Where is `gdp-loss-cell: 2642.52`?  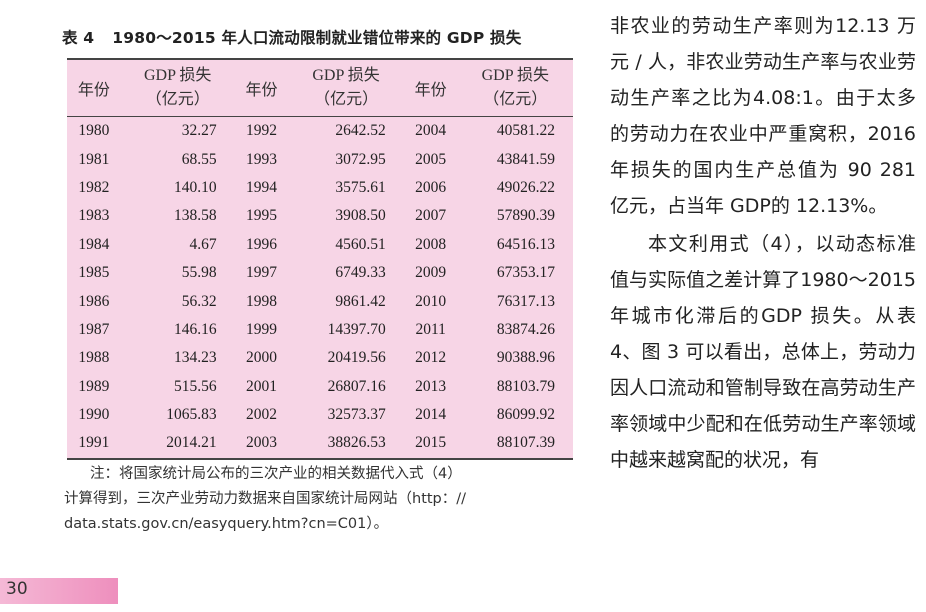
gdp-loss-cell: 2642.52 is located at coordinates (360, 131).